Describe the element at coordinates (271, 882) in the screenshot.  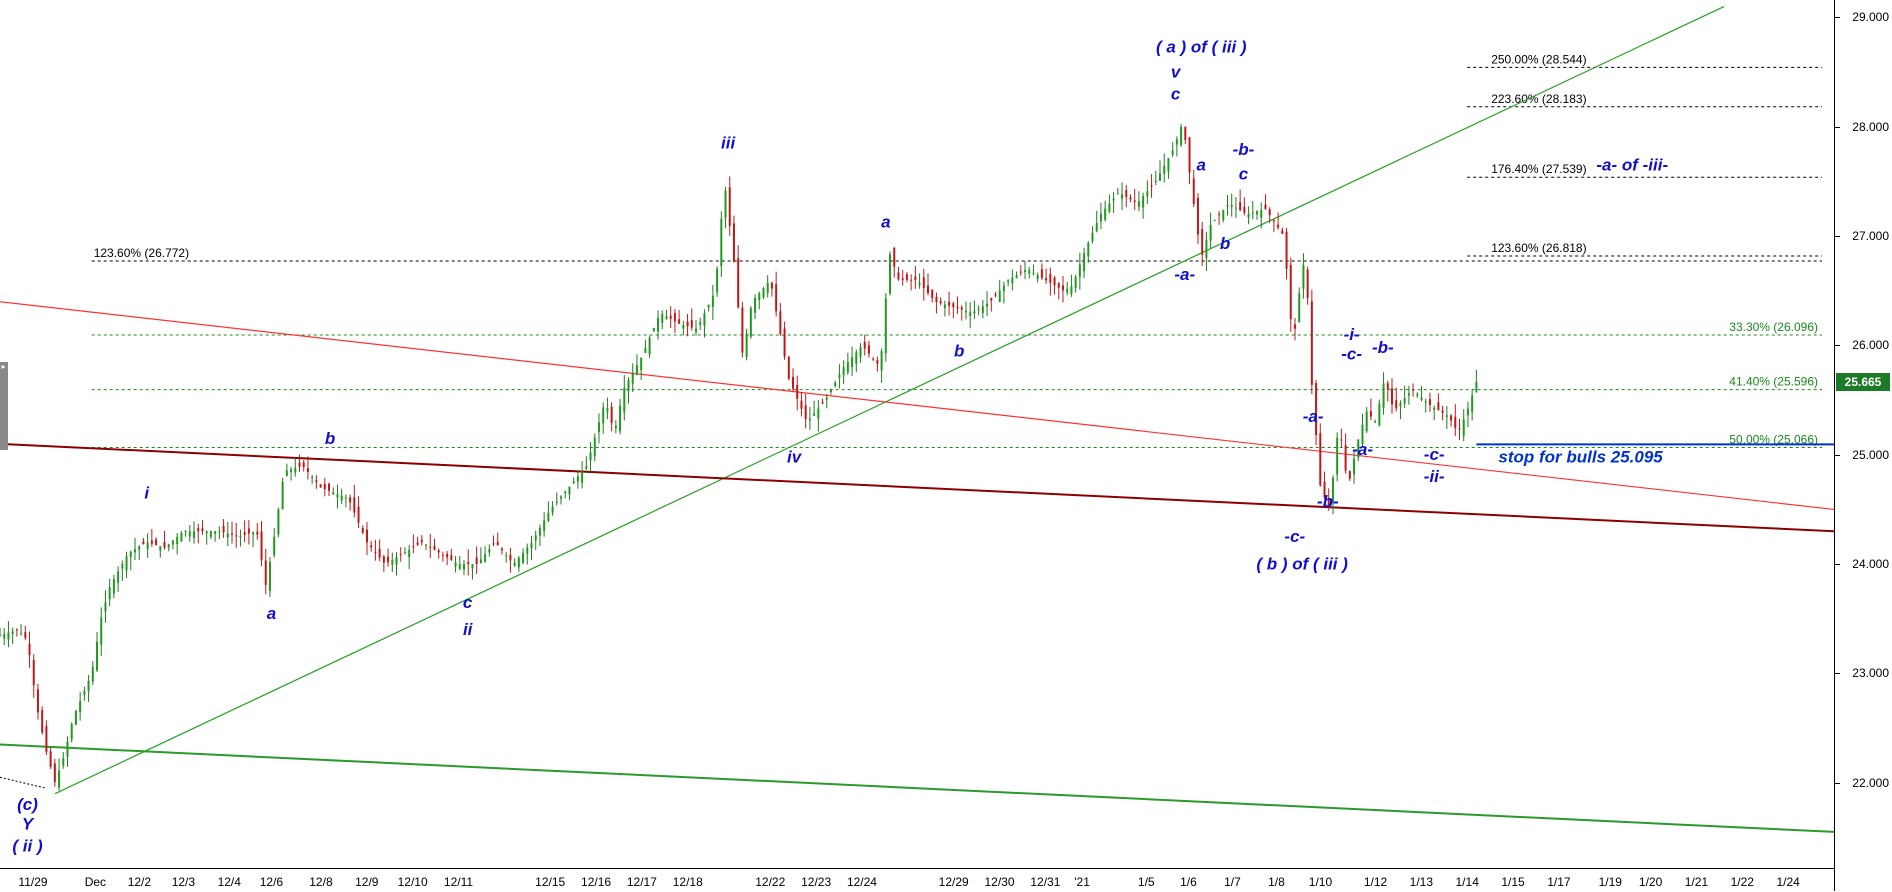
I see `x-tick-label: 12/6` at that location.